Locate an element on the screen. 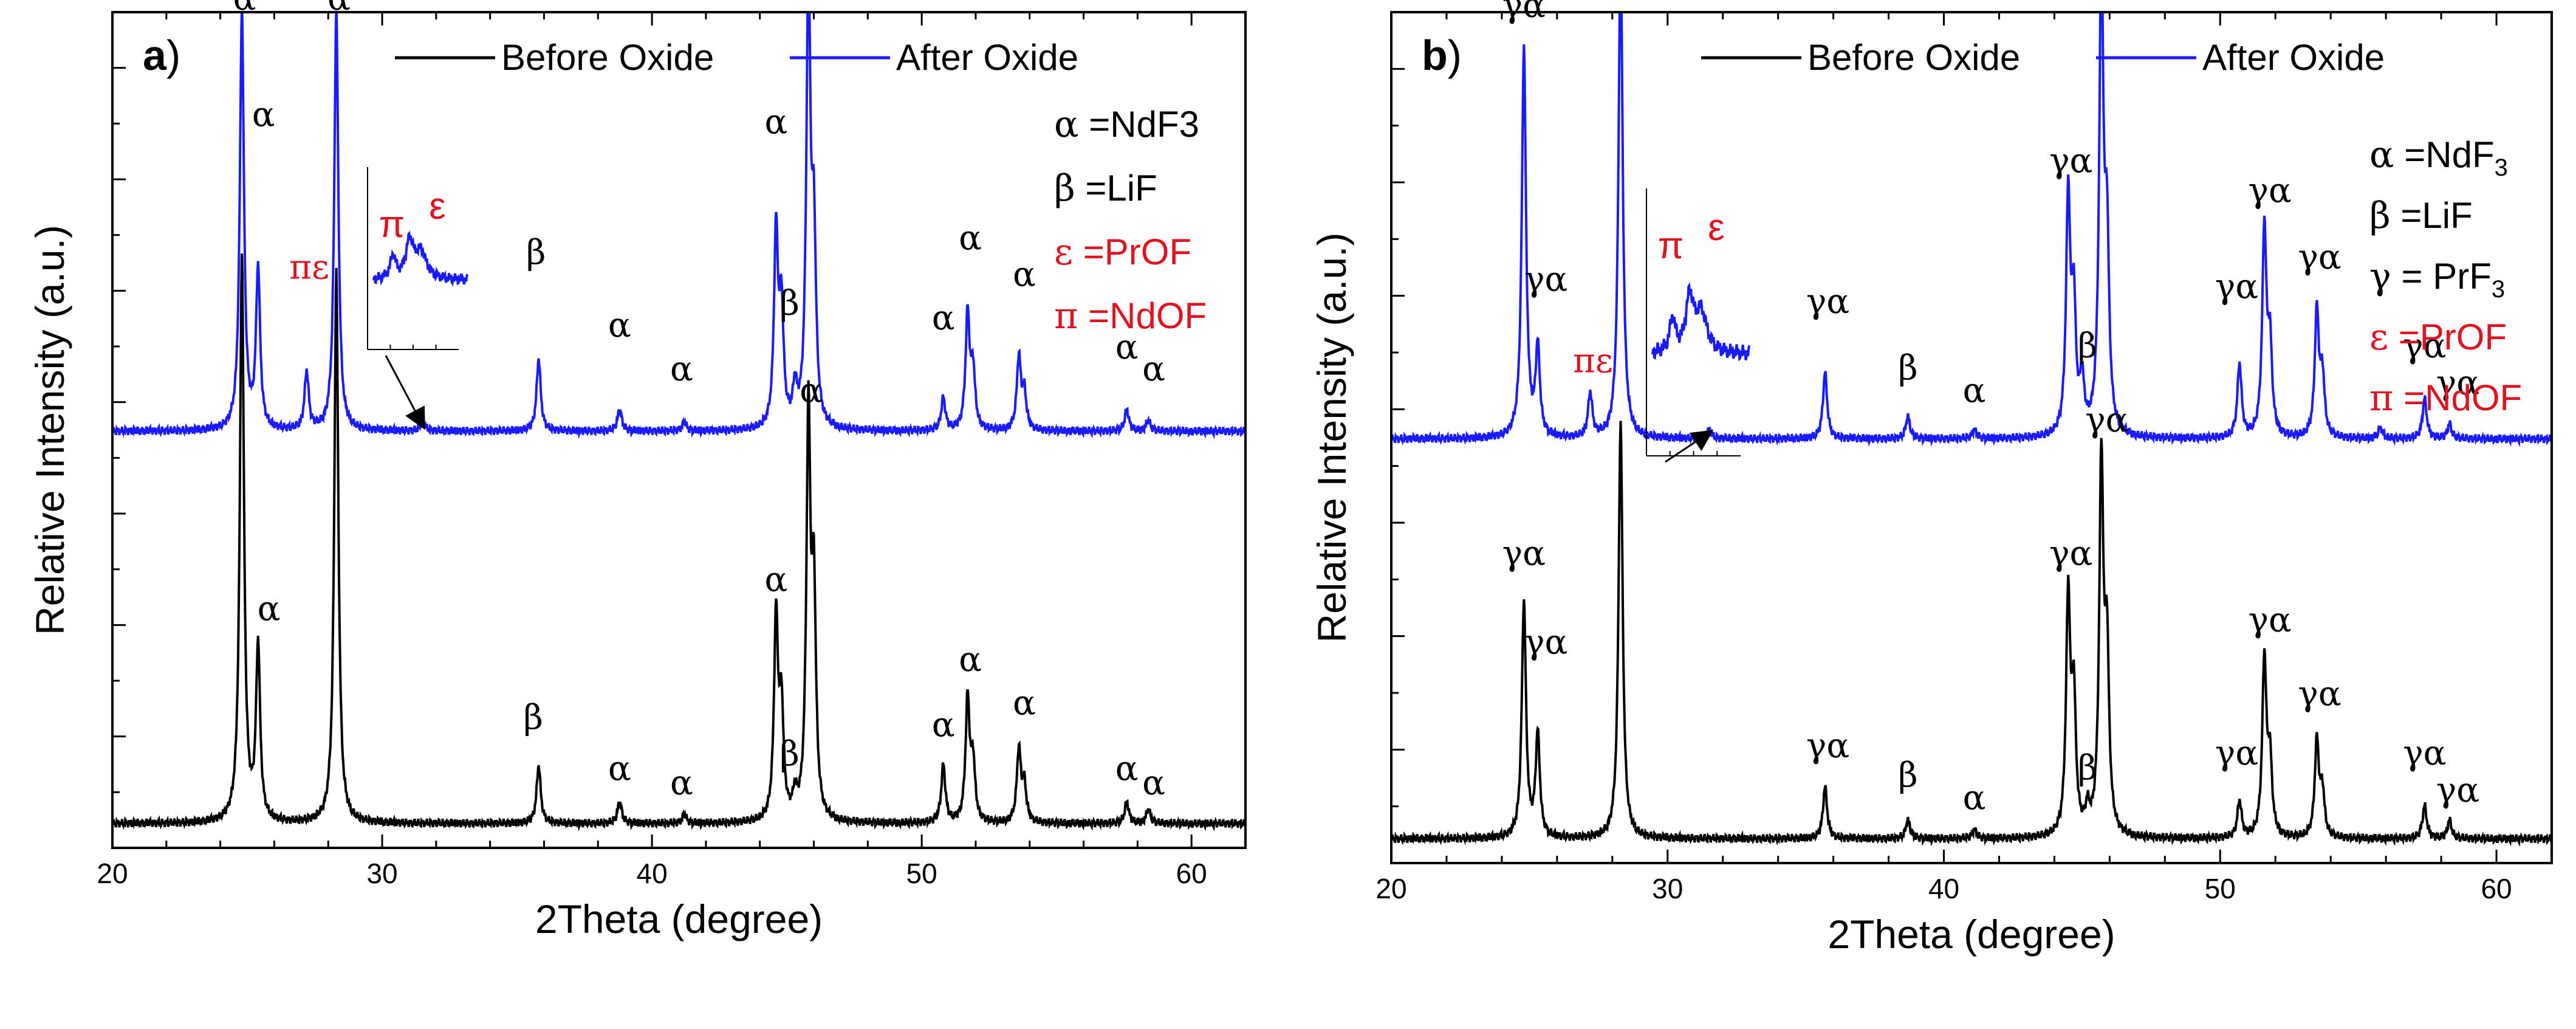  phase-key-entry: γ = PrF3 is located at coordinates (2437, 279).